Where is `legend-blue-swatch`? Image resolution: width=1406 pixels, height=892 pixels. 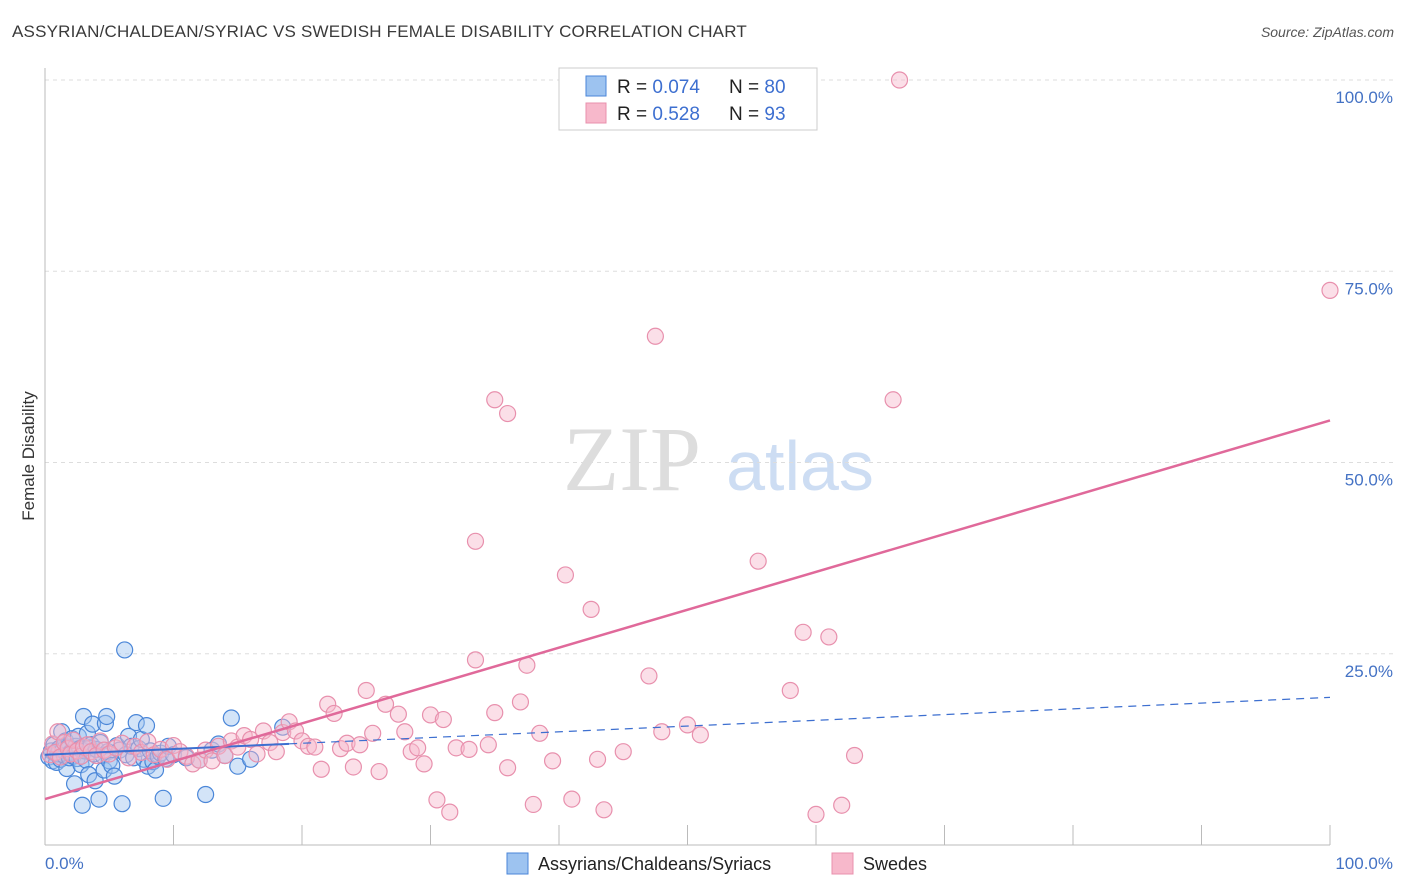 legend-blue-swatch is located at coordinates (596, 86).